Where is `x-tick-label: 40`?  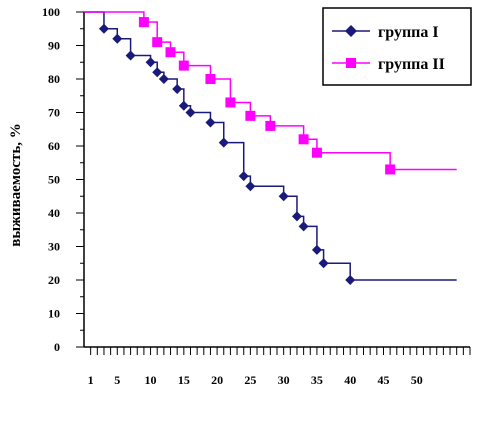
x-tick-label: 40 is located at coordinates (350, 380).